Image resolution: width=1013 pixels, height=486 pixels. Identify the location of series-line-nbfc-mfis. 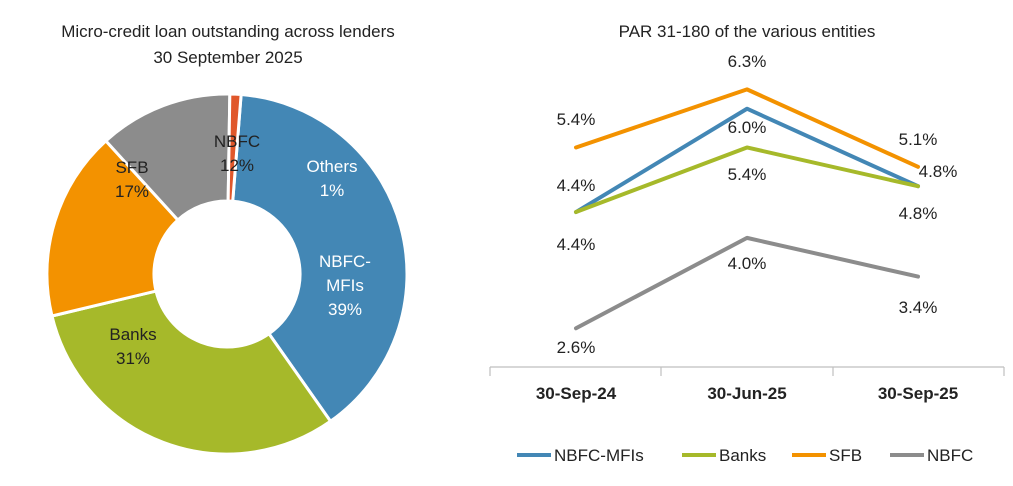
(747, 160).